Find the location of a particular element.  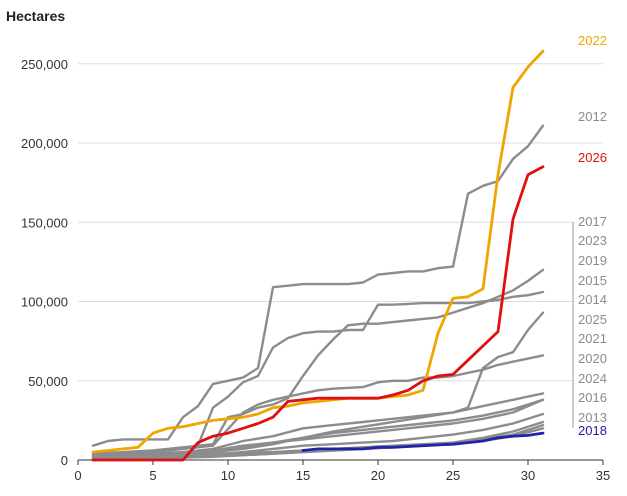

end-label-2018: 2018 is located at coordinates (592, 430).